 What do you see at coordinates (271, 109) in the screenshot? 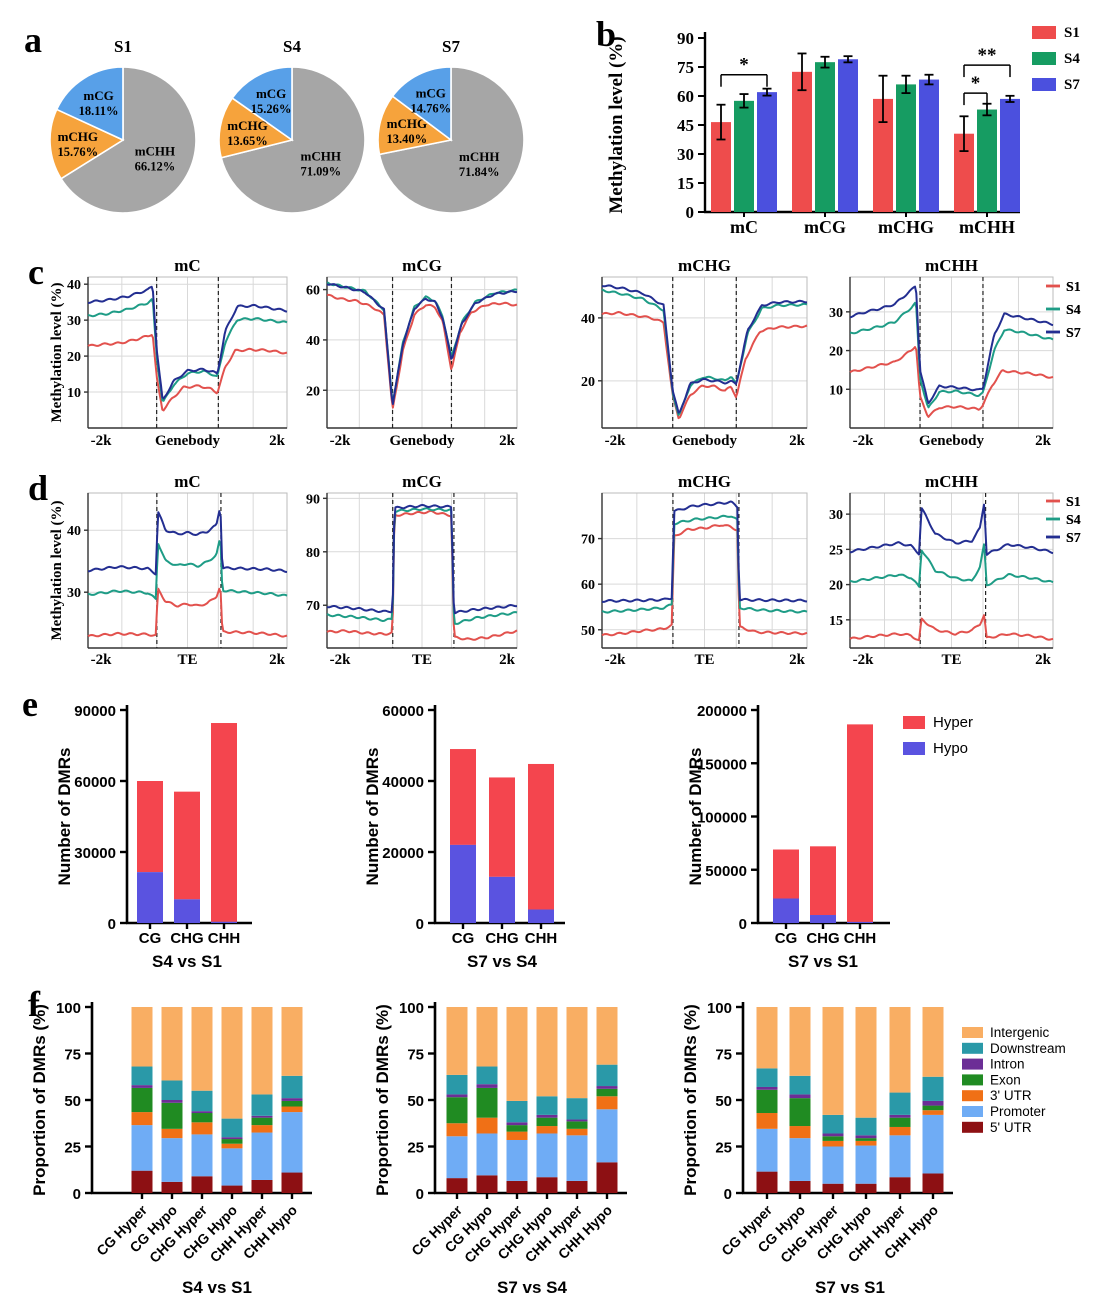
I see `svg-text: 15.26%` at bounding box center [271, 109].